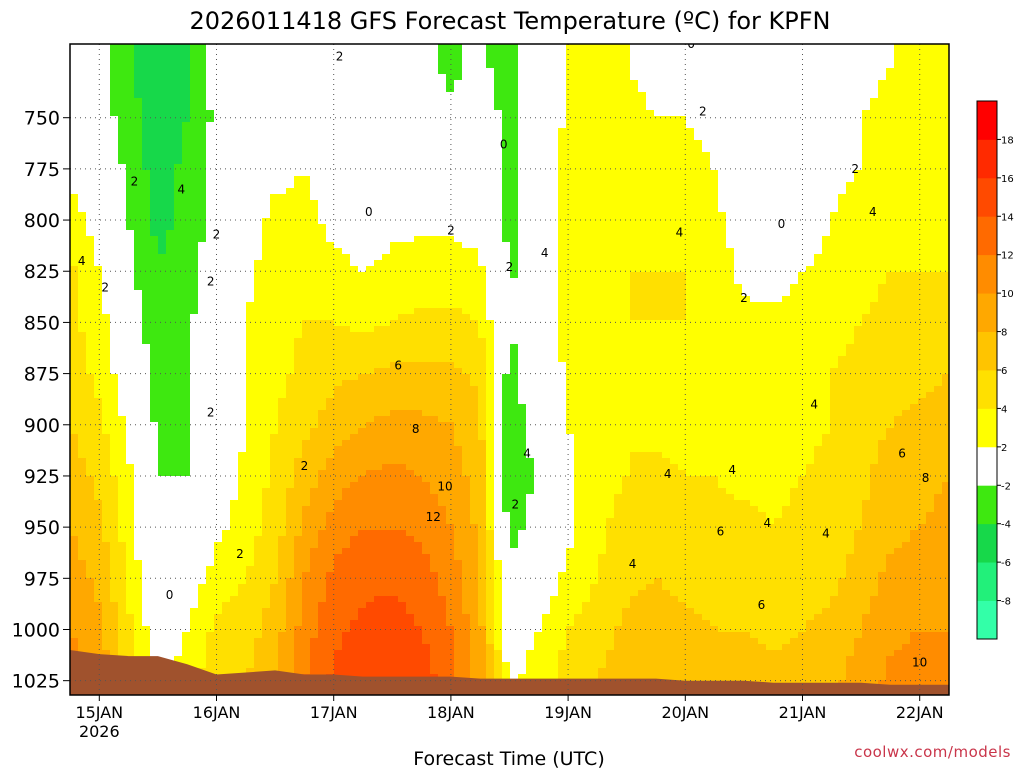  Describe the element at coordinates (1004, 333) in the screenshot. I see `colorbar-tick-label: 8` at that location.